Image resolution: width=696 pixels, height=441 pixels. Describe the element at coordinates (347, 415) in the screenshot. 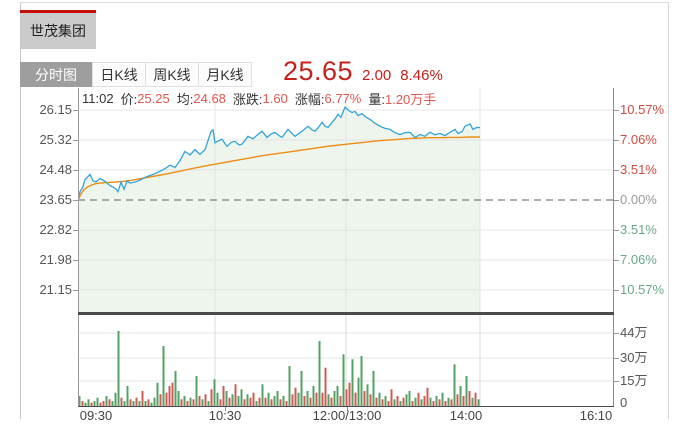

I see `time-label-1200-1300: 12:00/13:00` at that location.